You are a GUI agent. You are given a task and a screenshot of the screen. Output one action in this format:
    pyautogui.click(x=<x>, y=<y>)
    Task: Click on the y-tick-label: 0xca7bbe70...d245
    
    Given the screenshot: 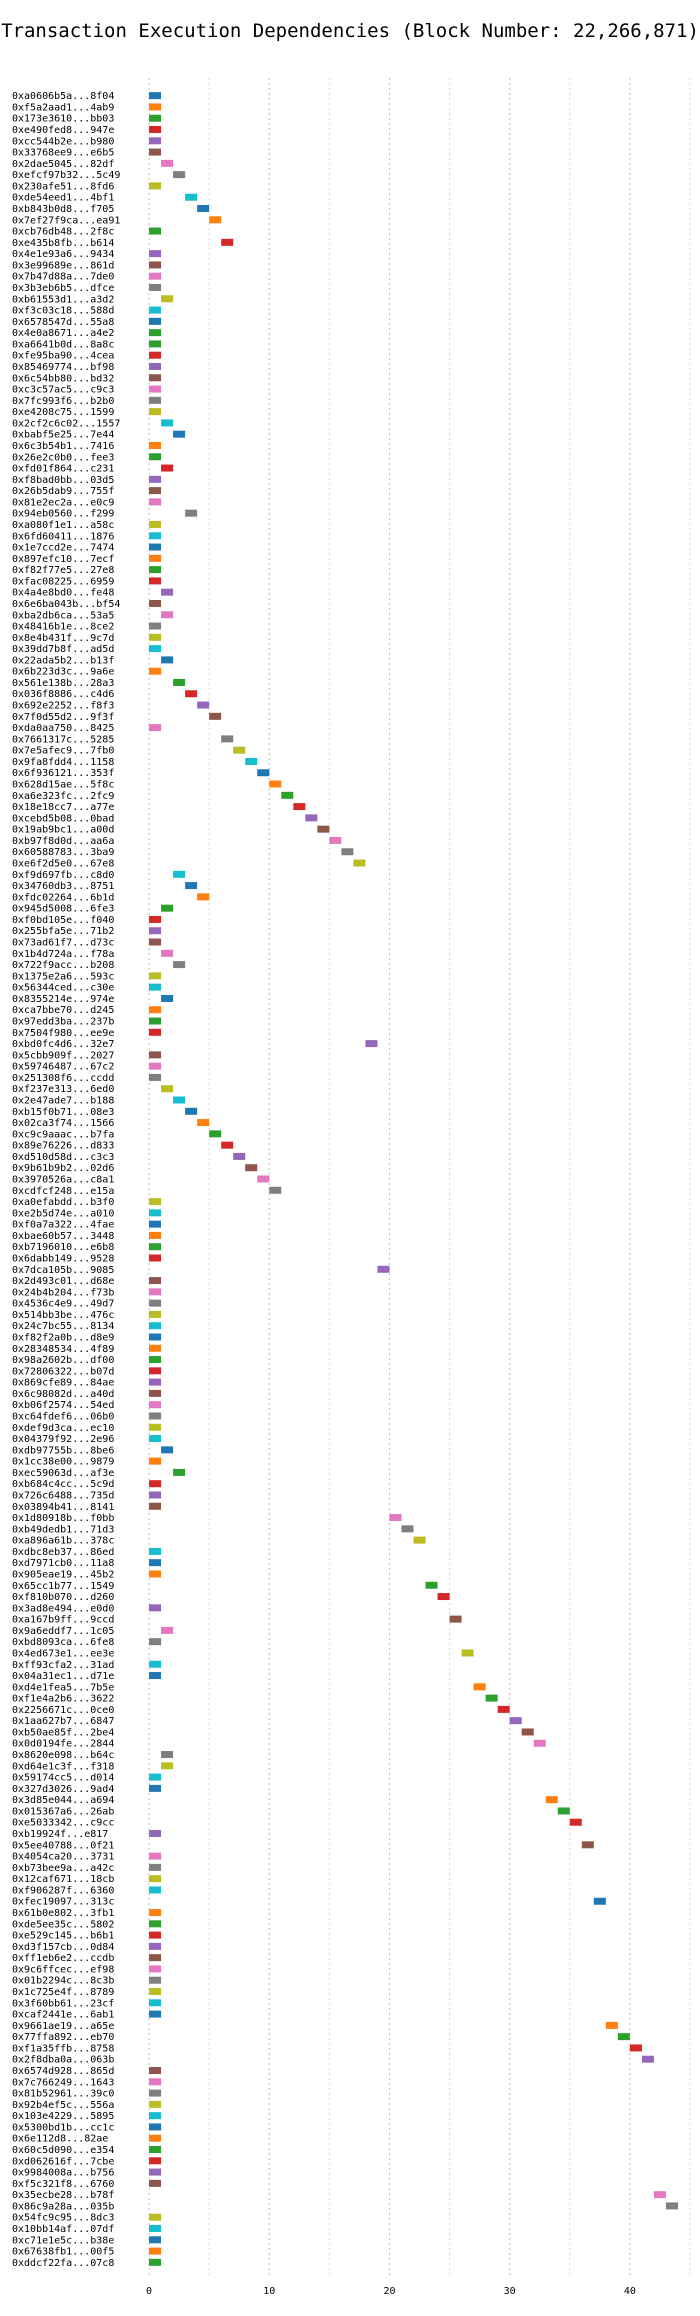 What is the action you would take?
    pyautogui.click(x=63, y=1010)
    